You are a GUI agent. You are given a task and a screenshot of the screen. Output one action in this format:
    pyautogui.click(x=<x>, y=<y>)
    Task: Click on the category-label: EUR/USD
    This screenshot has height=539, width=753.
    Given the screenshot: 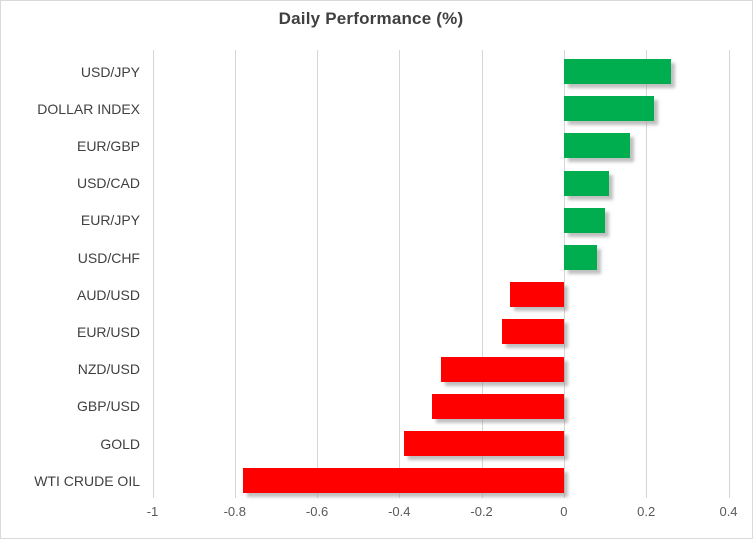 What is the action you would take?
    pyautogui.click(x=108, y=331)
    